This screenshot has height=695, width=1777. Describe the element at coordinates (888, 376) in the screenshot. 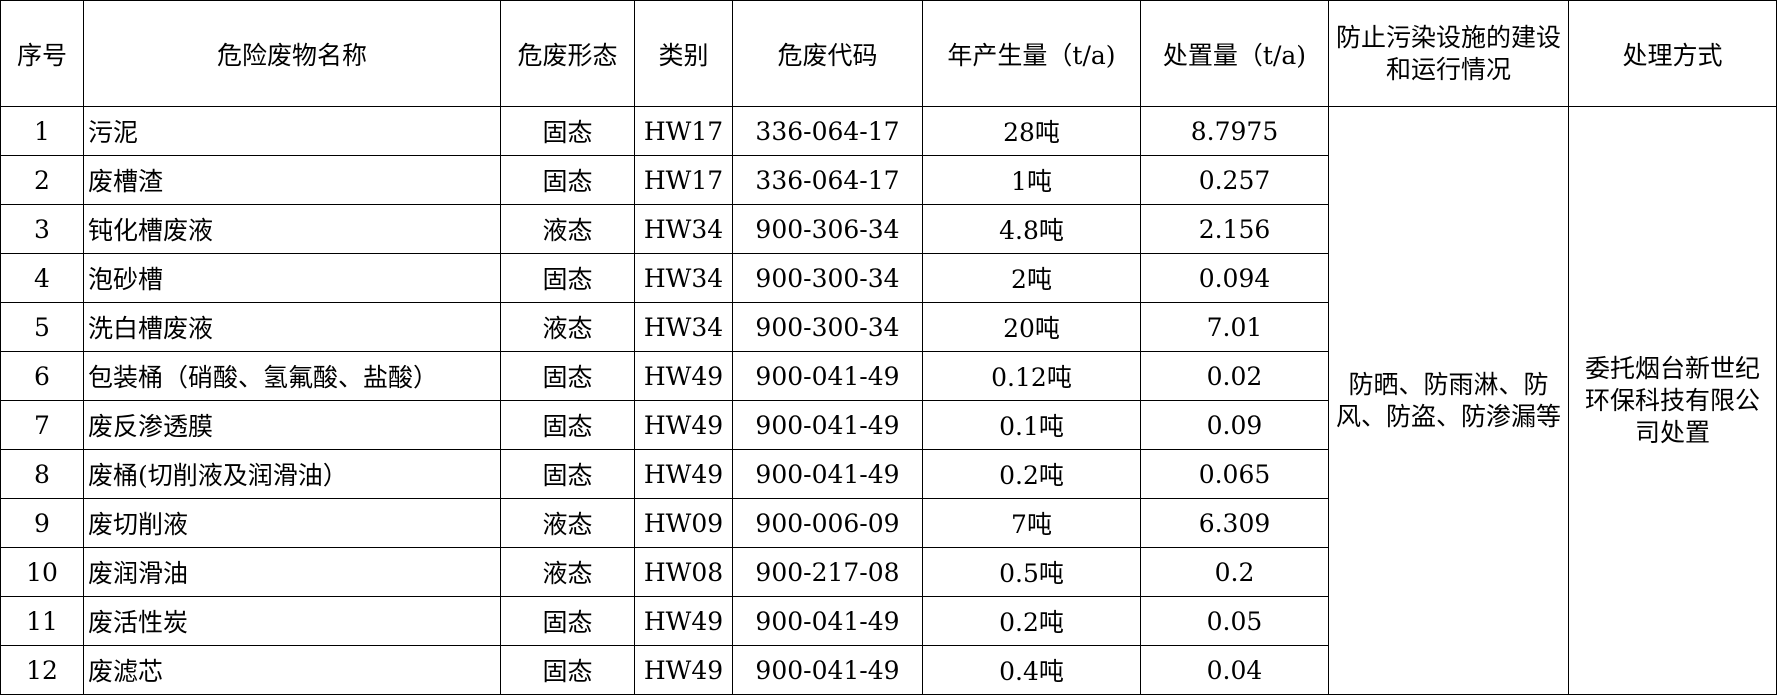

I see `table-row: 6 包装桶（硝酸、氢氟酸、盐酸） 固态 HW49 900-041-49 0.12吨 0.02` at that location.